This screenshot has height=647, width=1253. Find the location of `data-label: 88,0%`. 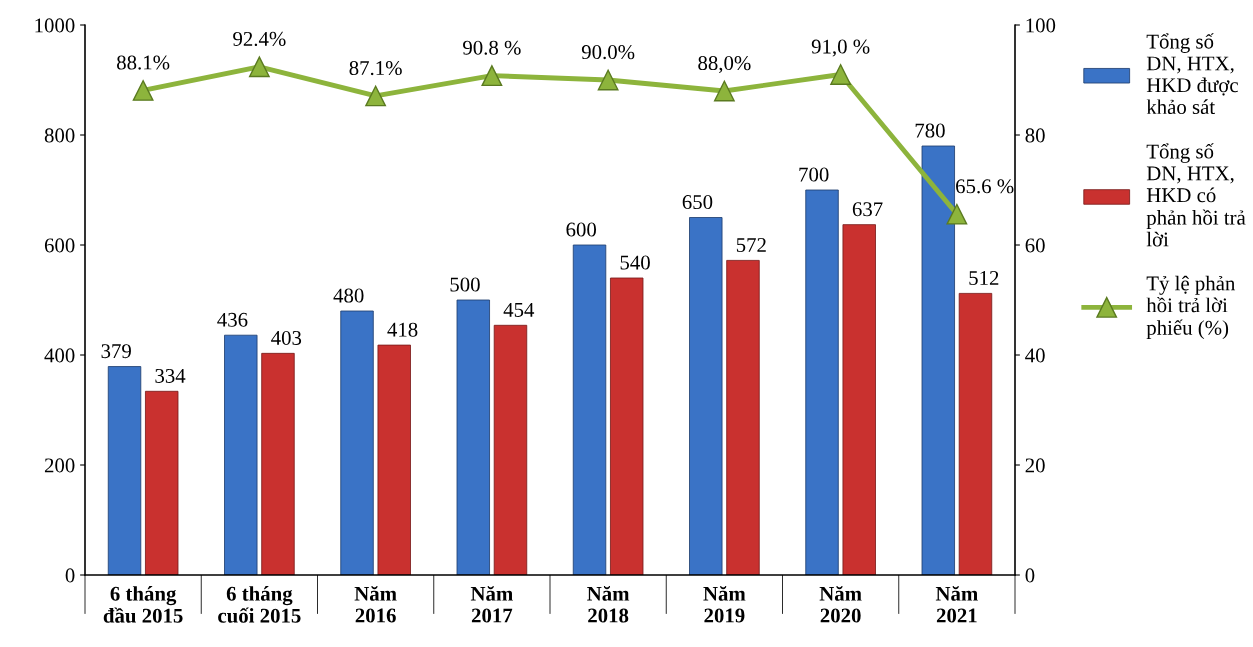

data-label: 88,0% is located at coordinates (724, 65).